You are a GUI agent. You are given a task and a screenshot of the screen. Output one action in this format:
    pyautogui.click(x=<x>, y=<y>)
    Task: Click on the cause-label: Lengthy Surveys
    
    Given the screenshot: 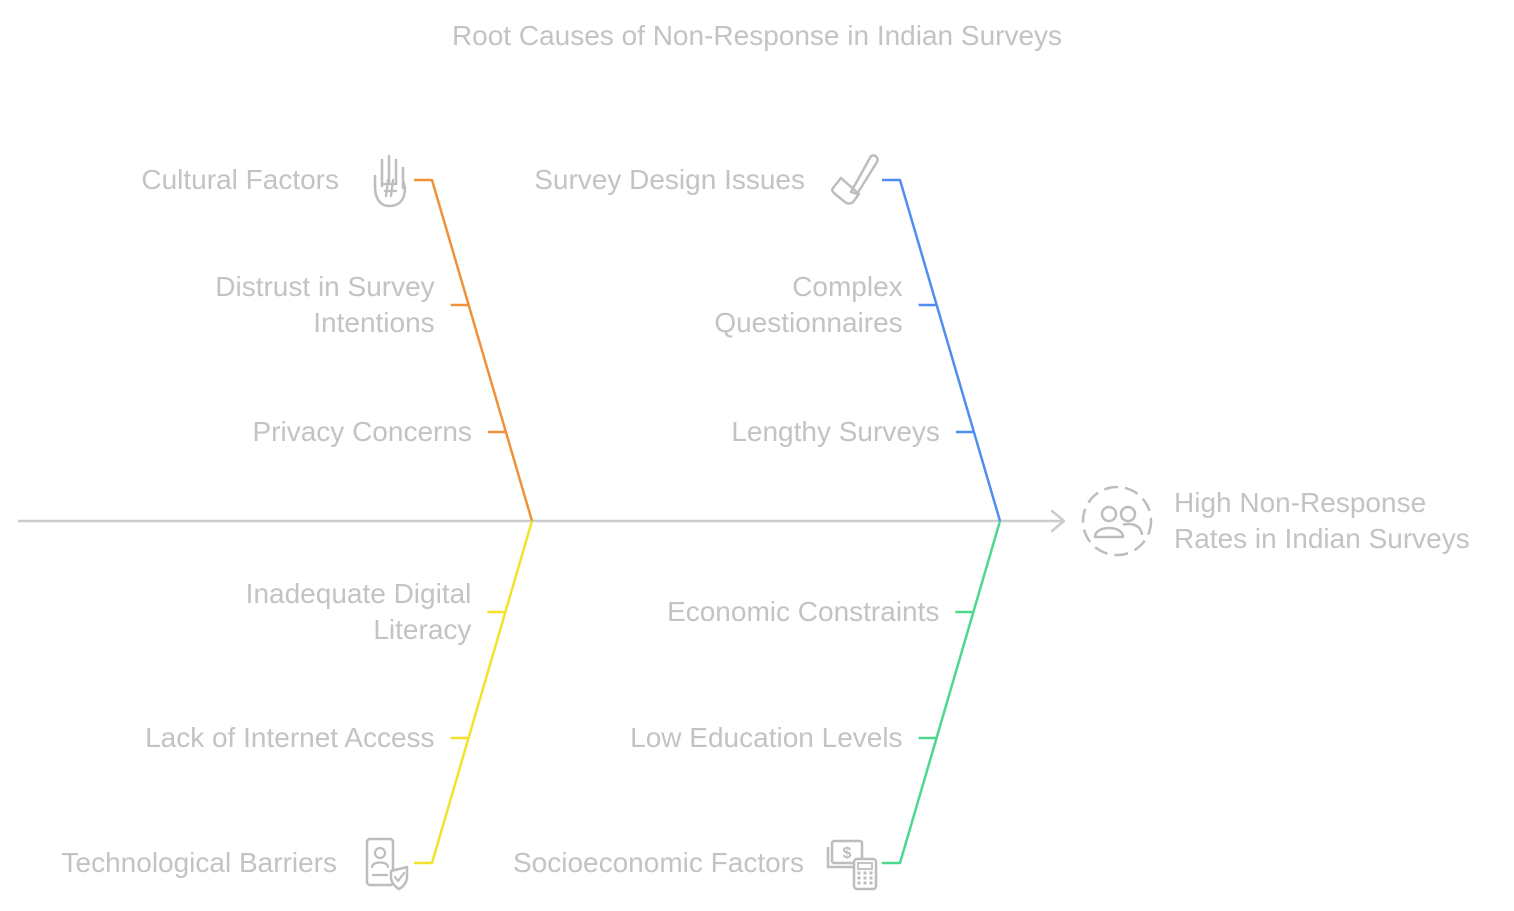 What is the action you would take?
    pyautogui.click(x=835, y=432)
    